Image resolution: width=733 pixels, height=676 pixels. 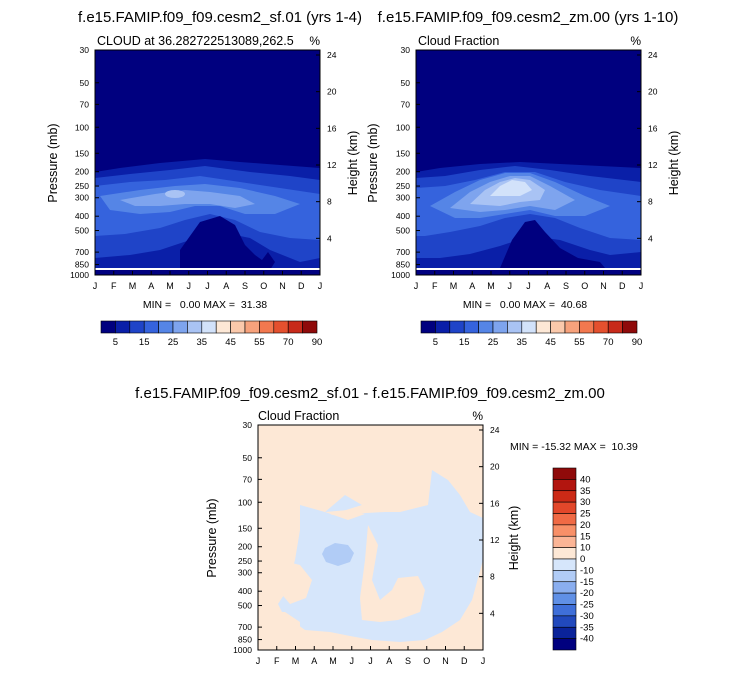 I want to click on panel-1-ylabel-right: Height (km), so click(x=353, y=163).